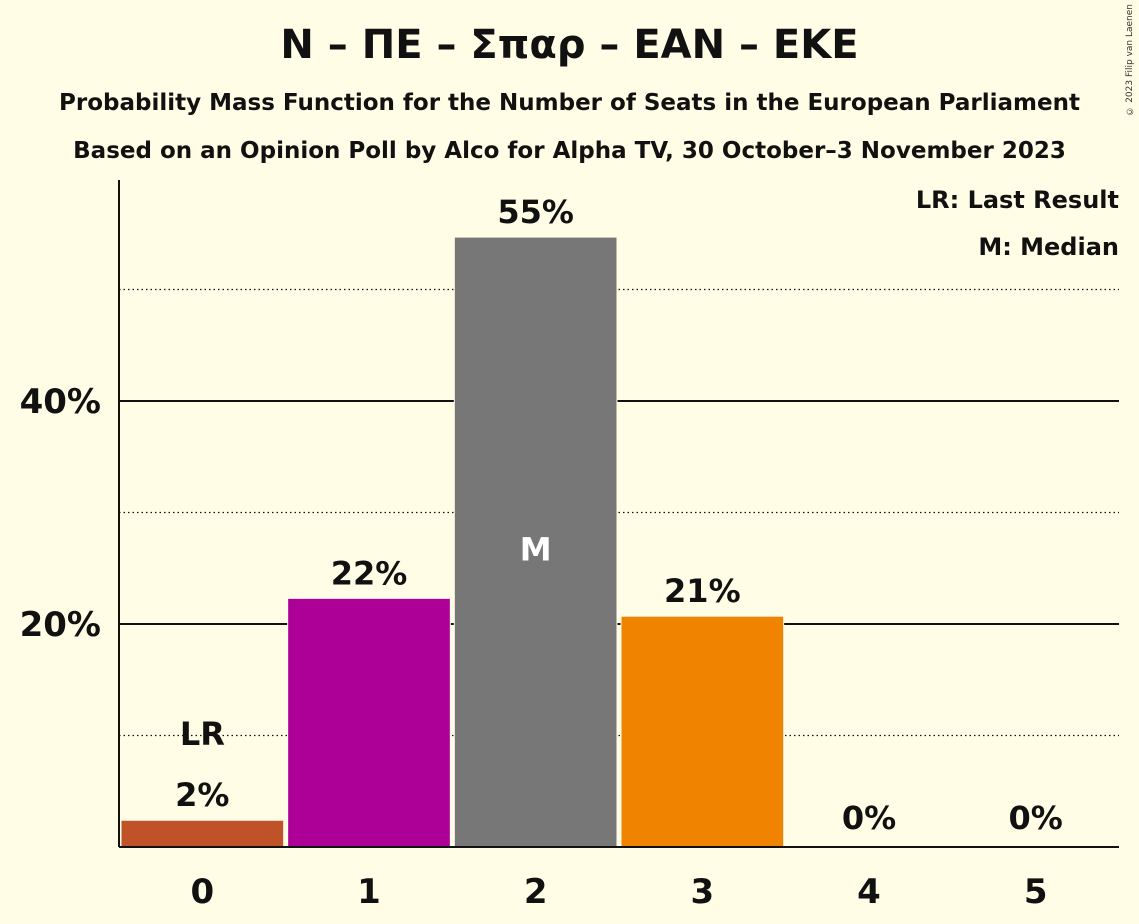 The width and height of the screenshot is (1139, 924). Describe the element at coordinates (202, 795) in the screenshot. I see `data-label: 2%` at that location.